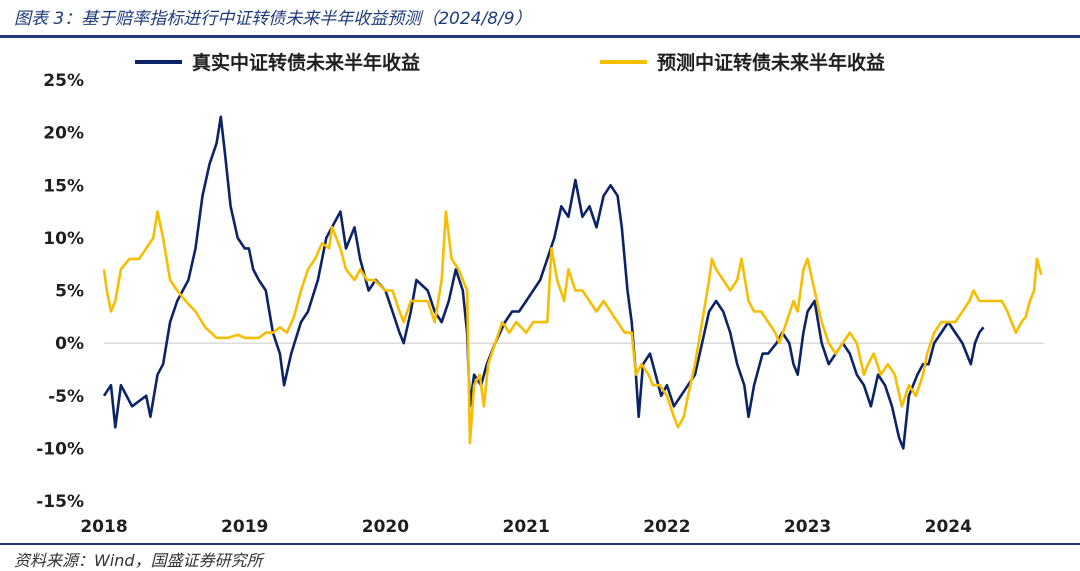 This screenshot has height=571, width=1080. What do you see at coordinates (666, 527) in the screenshot?
I see `x-tick-label: 2022` at bounding box center [666, 527].